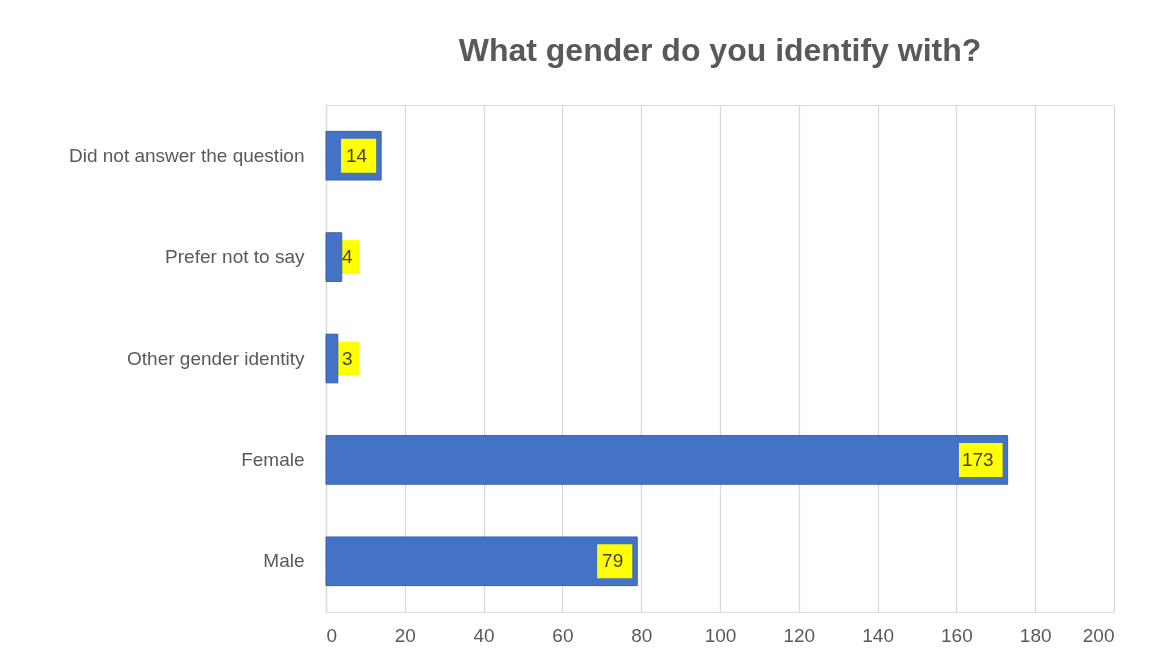 The width and height of the screenshot is (1152, 672). Describe the element at coordinates (347, 358) in the screenshot. I see `data-label: 3` at that location.